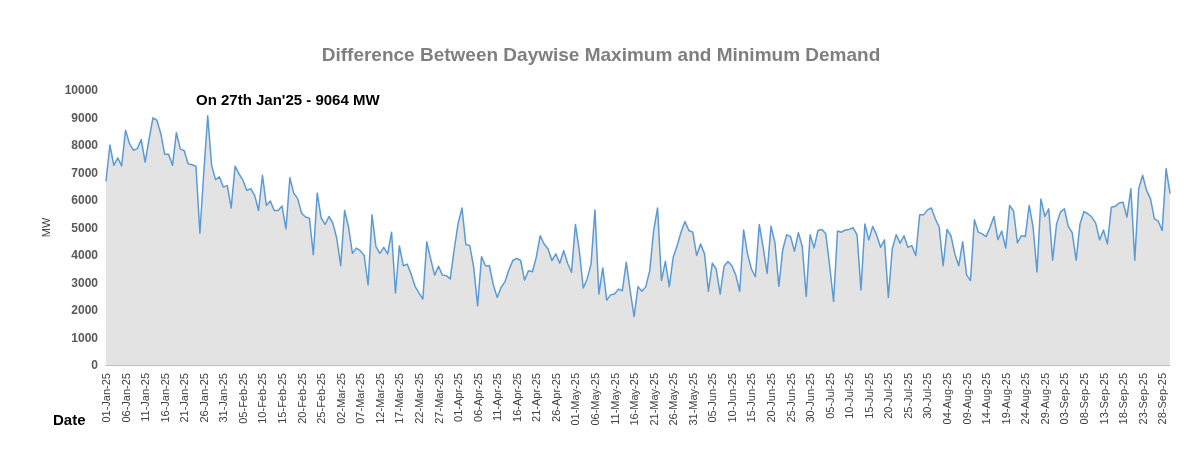 The image size is (1202, 475). Describe the element at coordinates (1083, 399) in the screenshot. I see `x-tick-label: 08-Sep-25` at that location.